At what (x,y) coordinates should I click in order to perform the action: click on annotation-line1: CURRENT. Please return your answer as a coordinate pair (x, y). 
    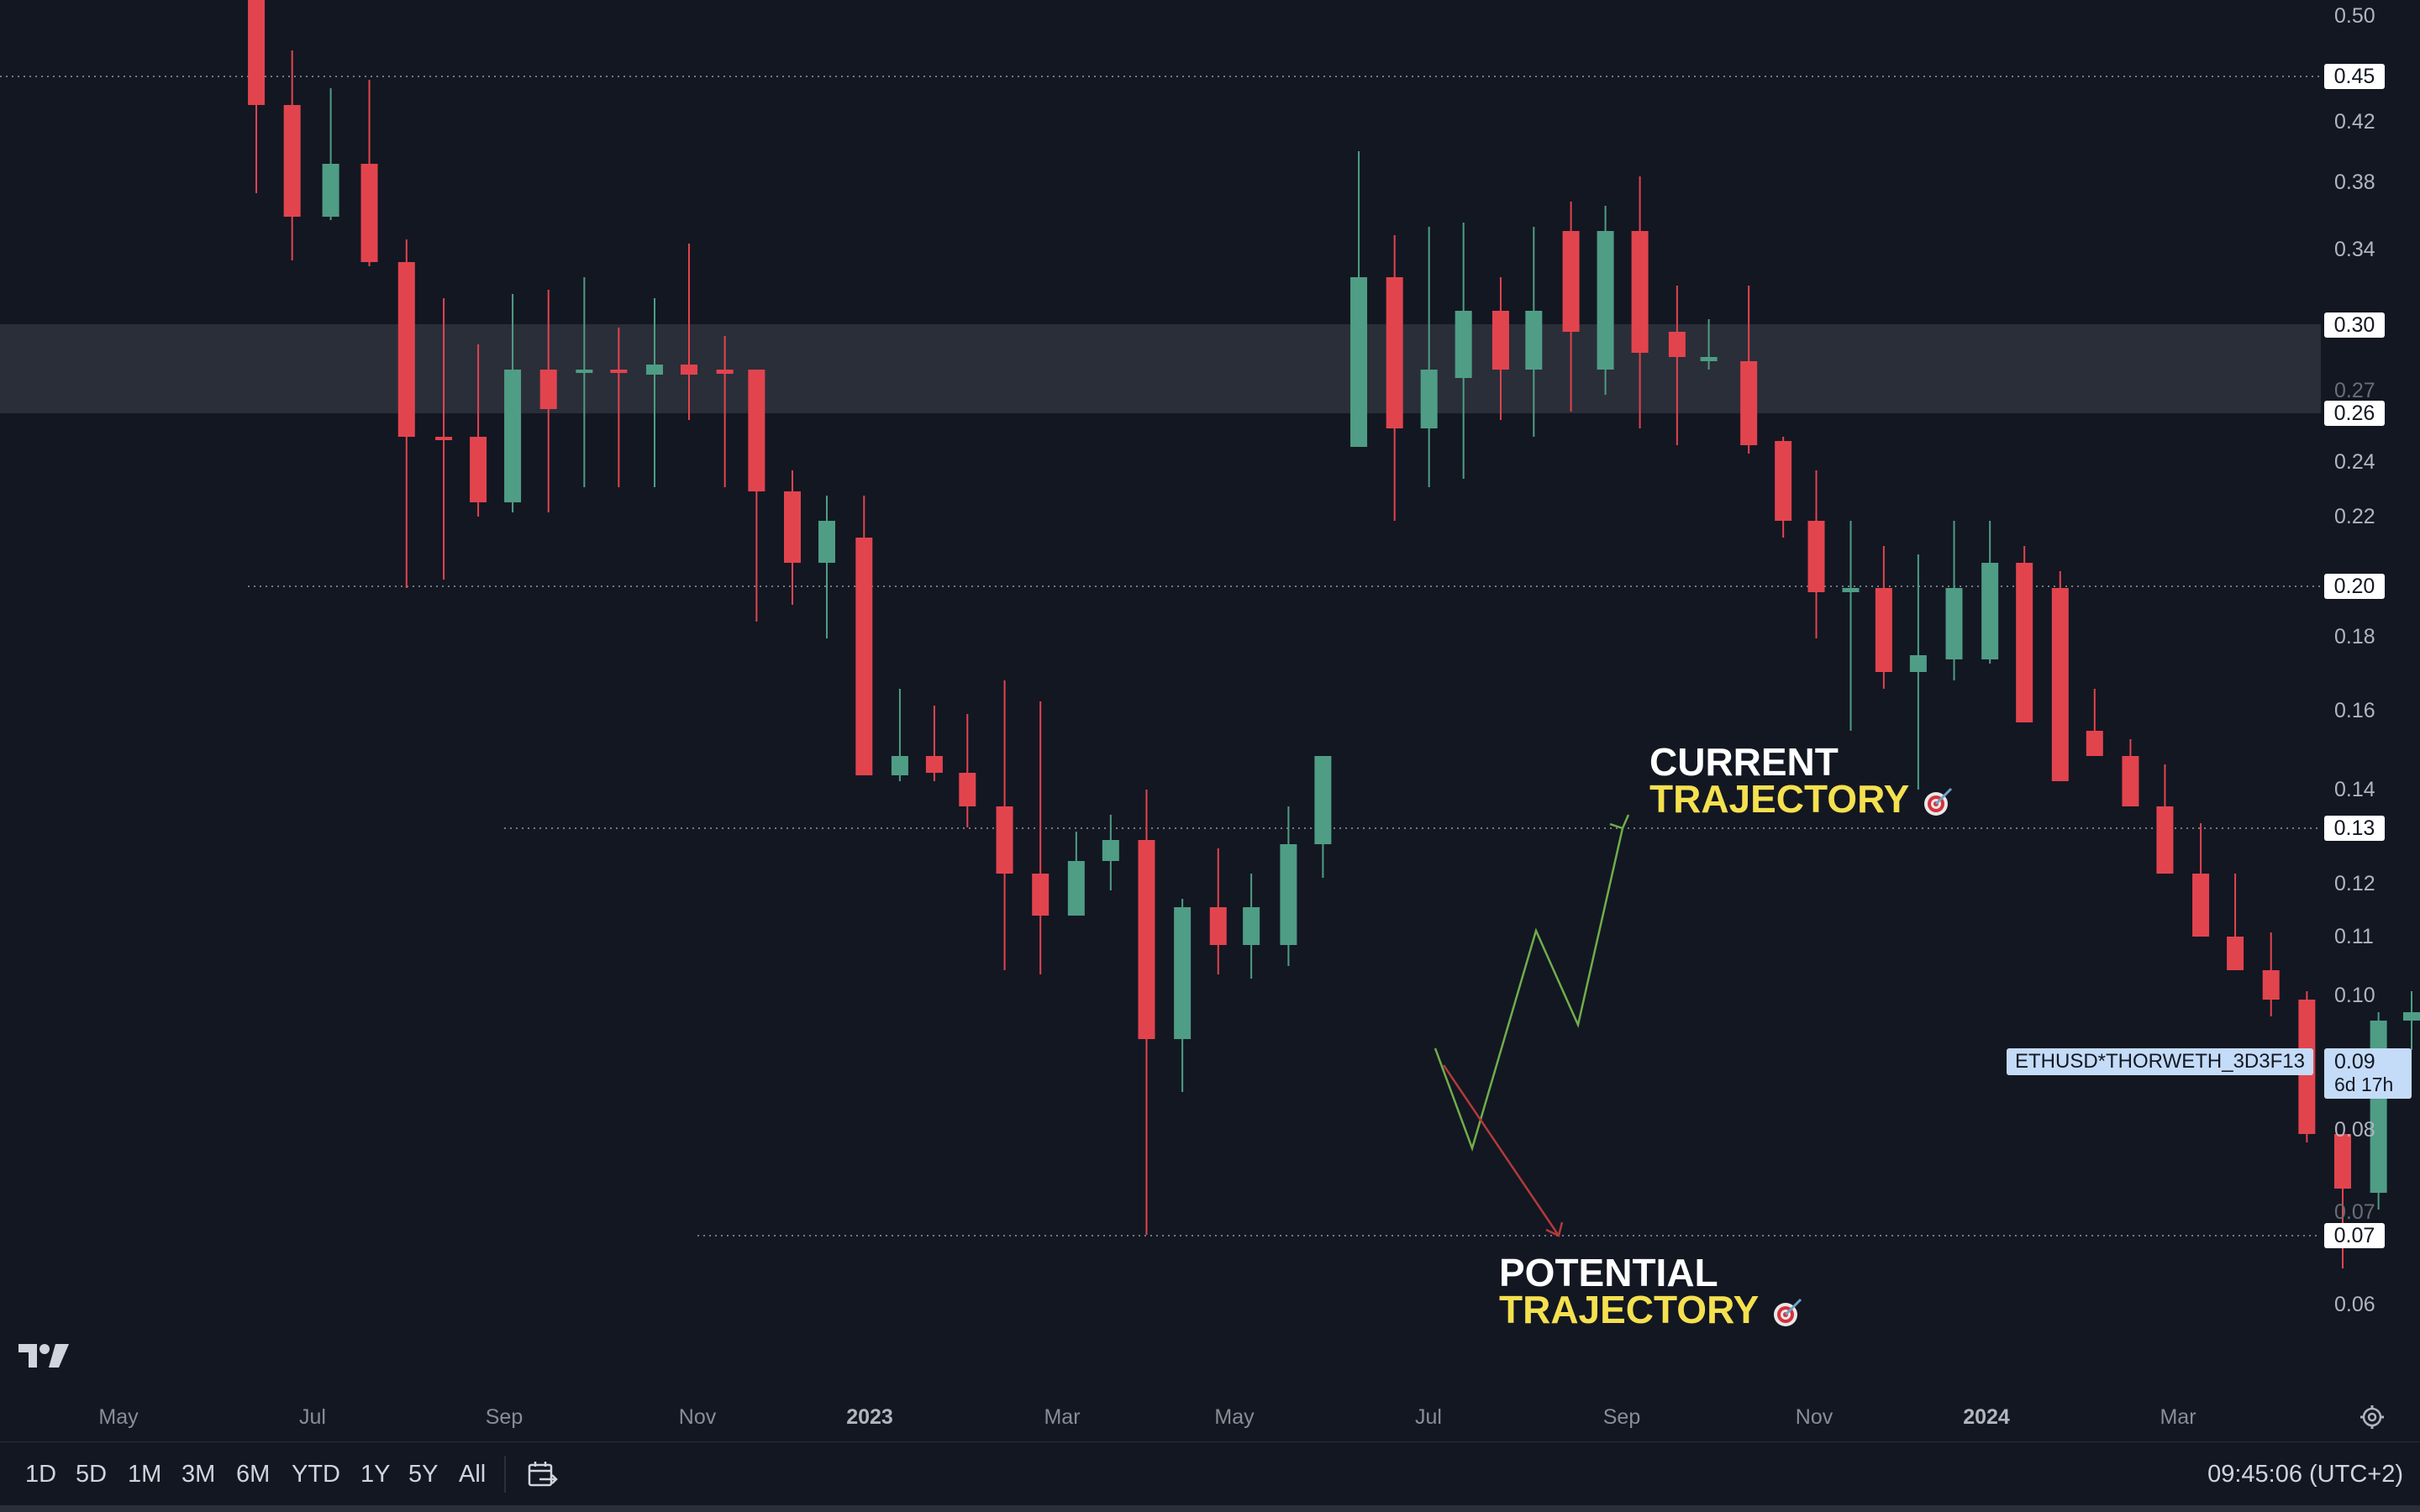
    Looking at the image, I should click on (1744, 762).